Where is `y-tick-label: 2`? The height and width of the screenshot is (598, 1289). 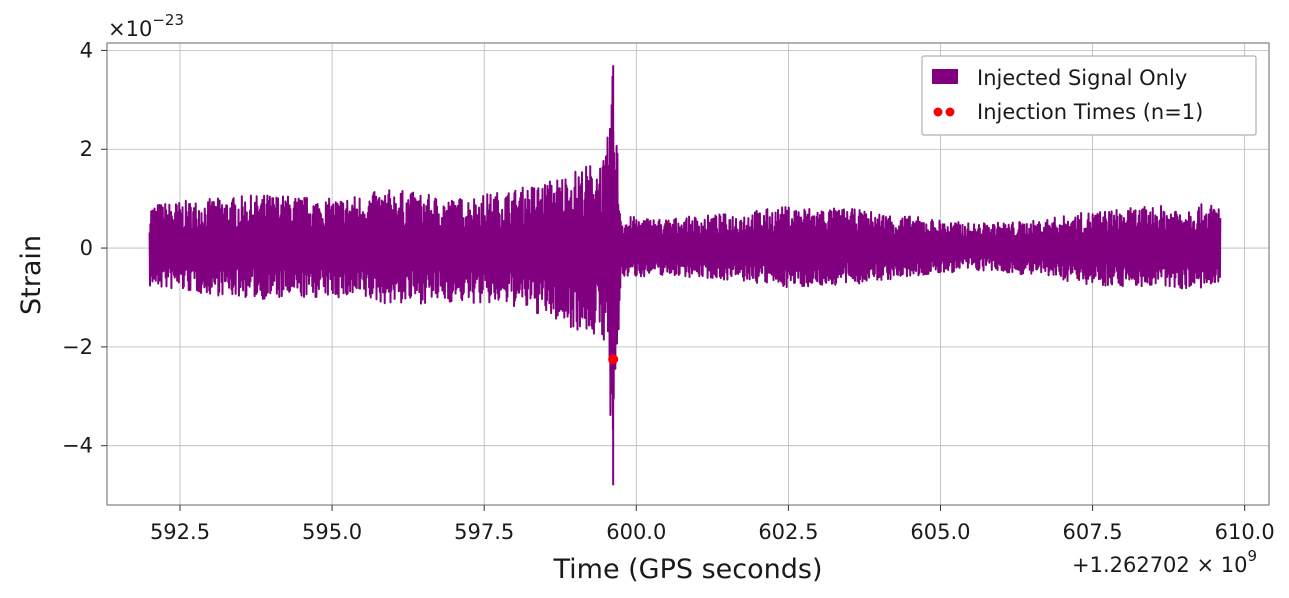
y-tick-label: 2 is located at coordinates (86, 149).